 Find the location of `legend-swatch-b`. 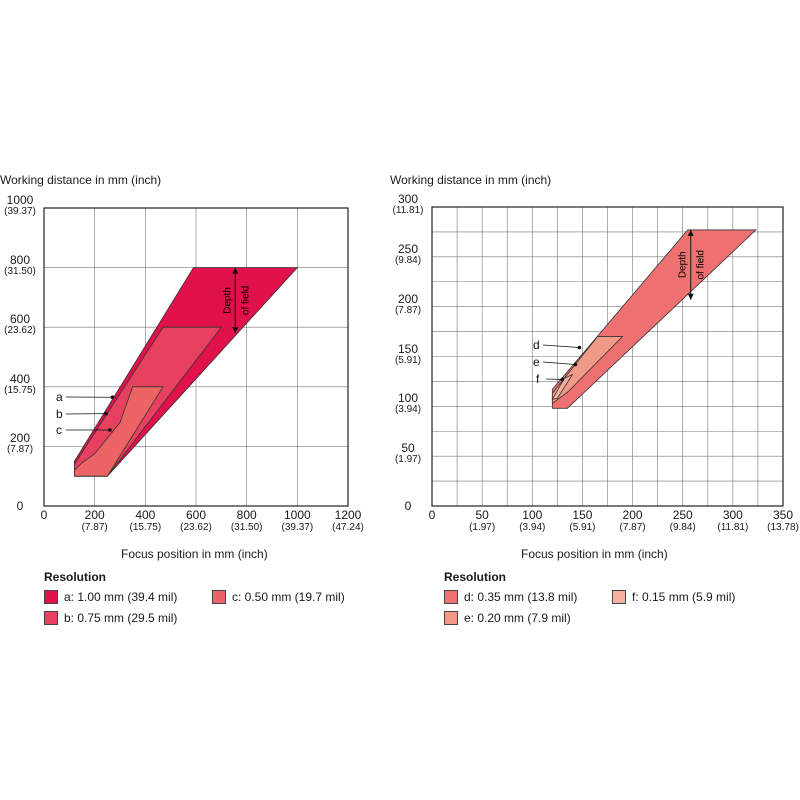

legend-swatch-b is located at coordinates (51, 618).